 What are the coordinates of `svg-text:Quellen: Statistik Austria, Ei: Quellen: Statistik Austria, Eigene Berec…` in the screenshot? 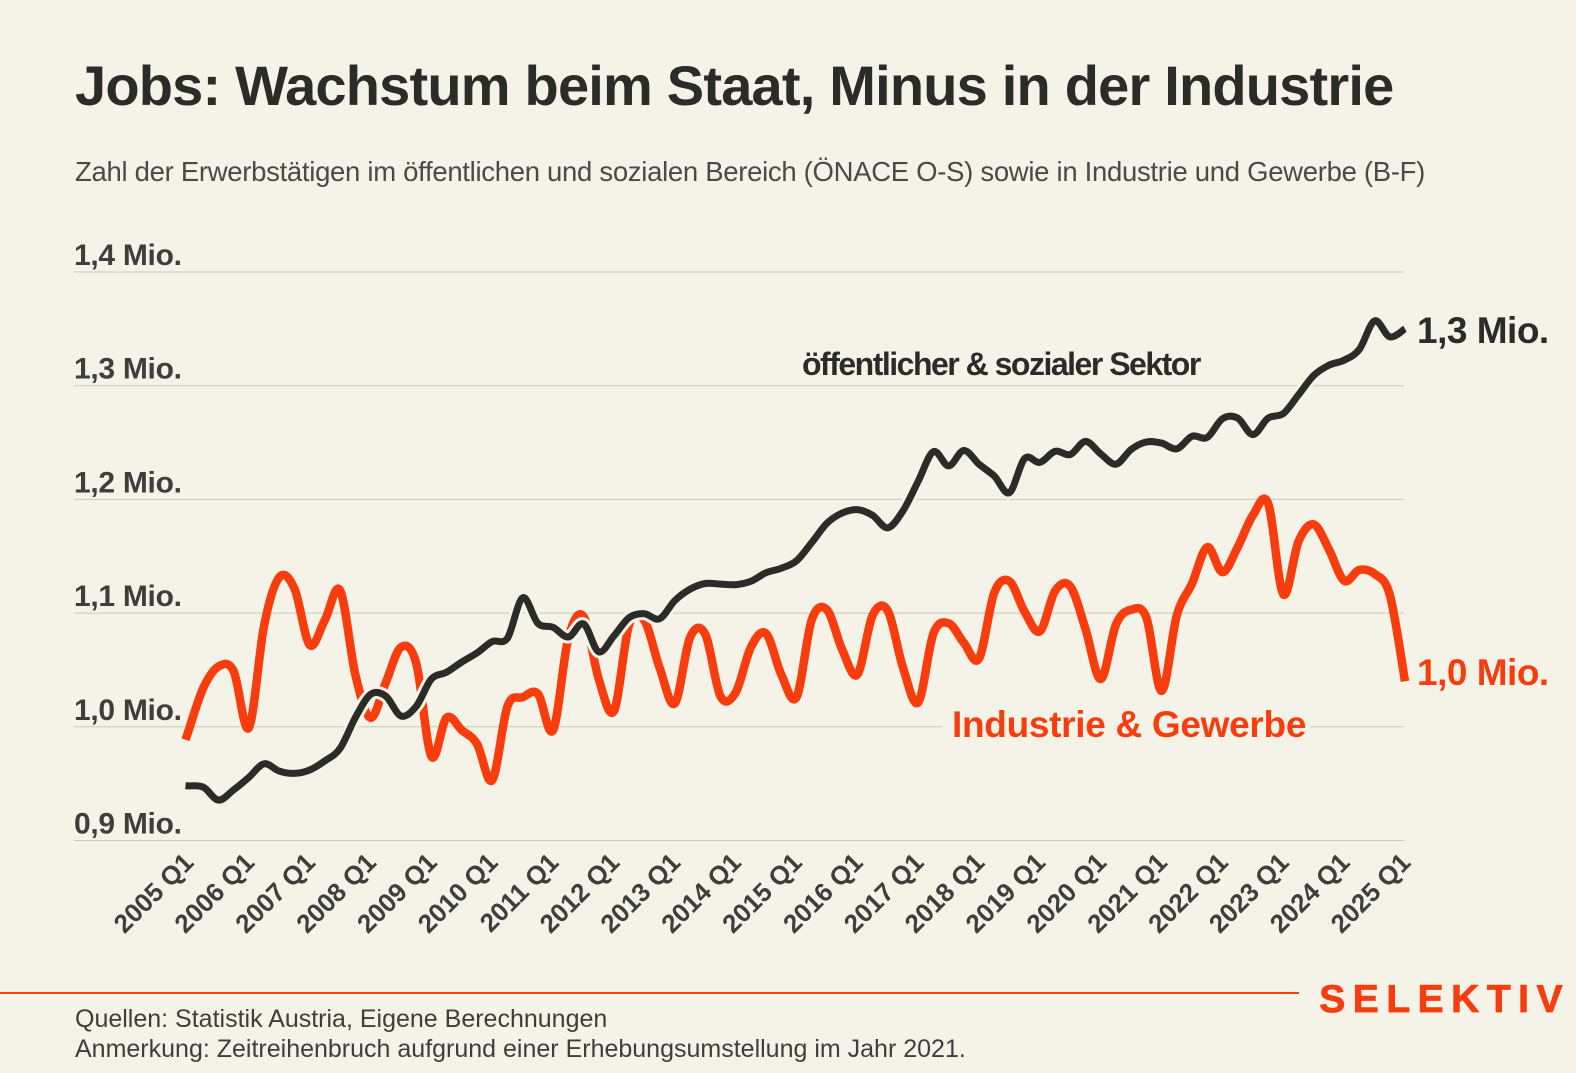 It's located at (341, 1019).